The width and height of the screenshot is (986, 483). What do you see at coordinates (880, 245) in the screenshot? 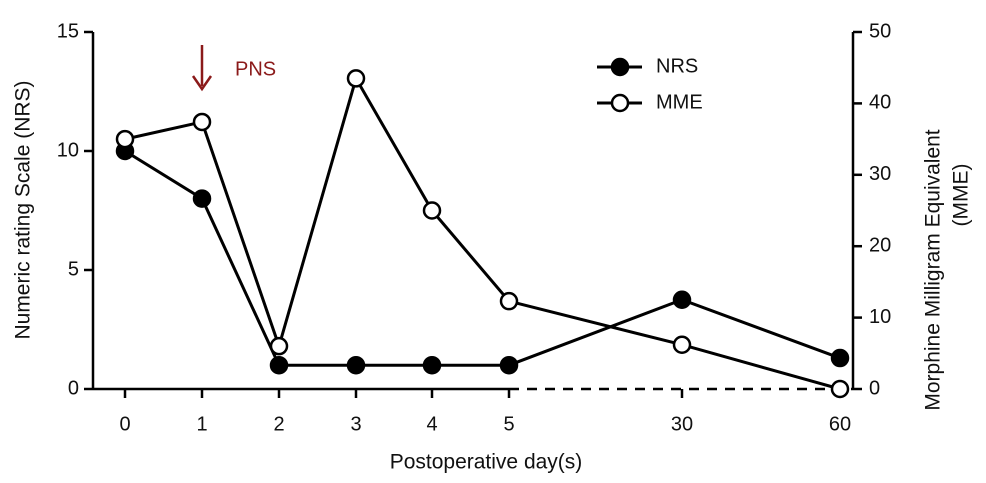
I see `y2-tick-label: 20` at bounding box center [880, 245].